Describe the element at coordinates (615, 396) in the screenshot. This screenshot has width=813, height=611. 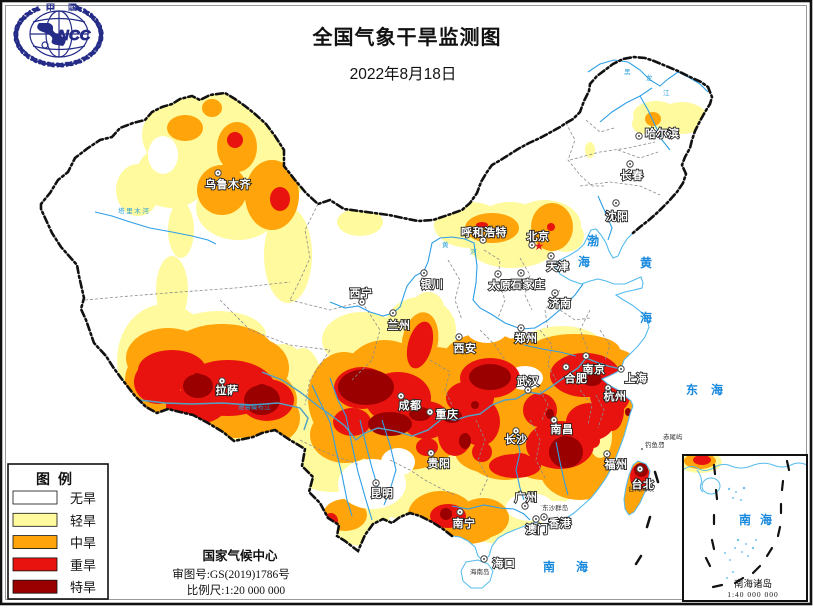
I see `svg-text: 杭州` at that location.